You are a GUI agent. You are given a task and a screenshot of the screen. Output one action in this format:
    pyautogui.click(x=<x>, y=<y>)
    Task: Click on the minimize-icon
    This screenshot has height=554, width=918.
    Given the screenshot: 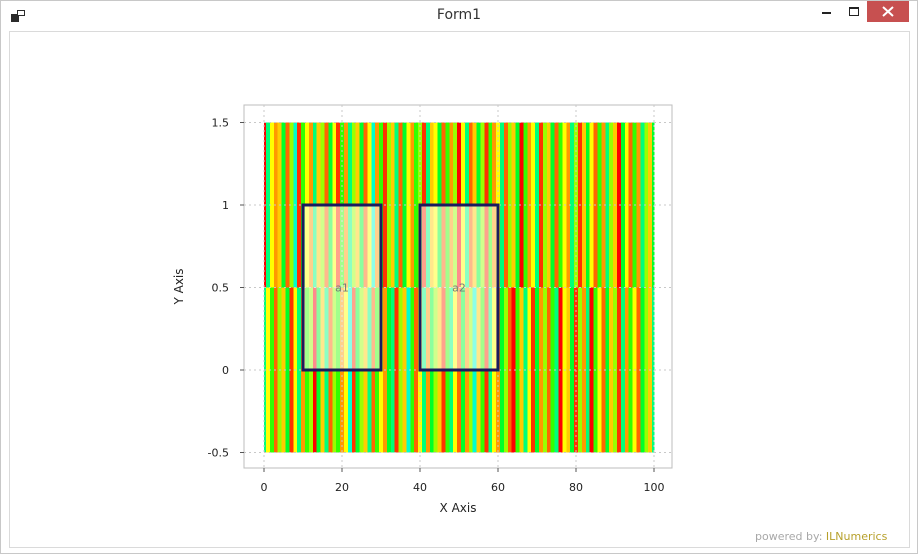 What is the action you would take?
    pyautogui.click(x=826, y=13)
    